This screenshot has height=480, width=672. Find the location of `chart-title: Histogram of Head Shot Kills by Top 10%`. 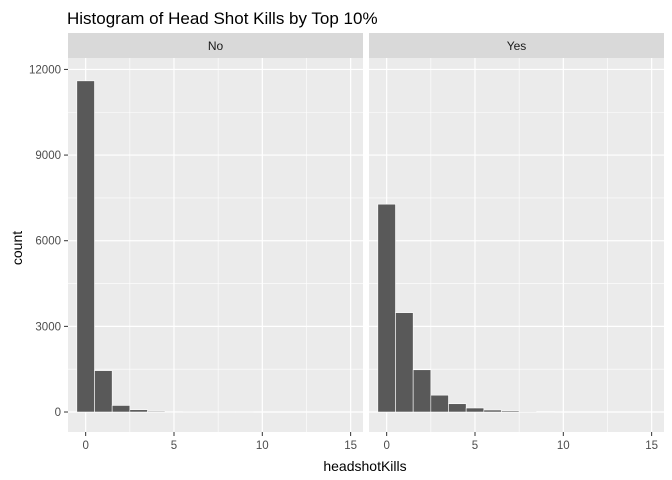

chart-title: Histogram of Head Shot Kills by Top 10% is located at coordinates (222, 18).